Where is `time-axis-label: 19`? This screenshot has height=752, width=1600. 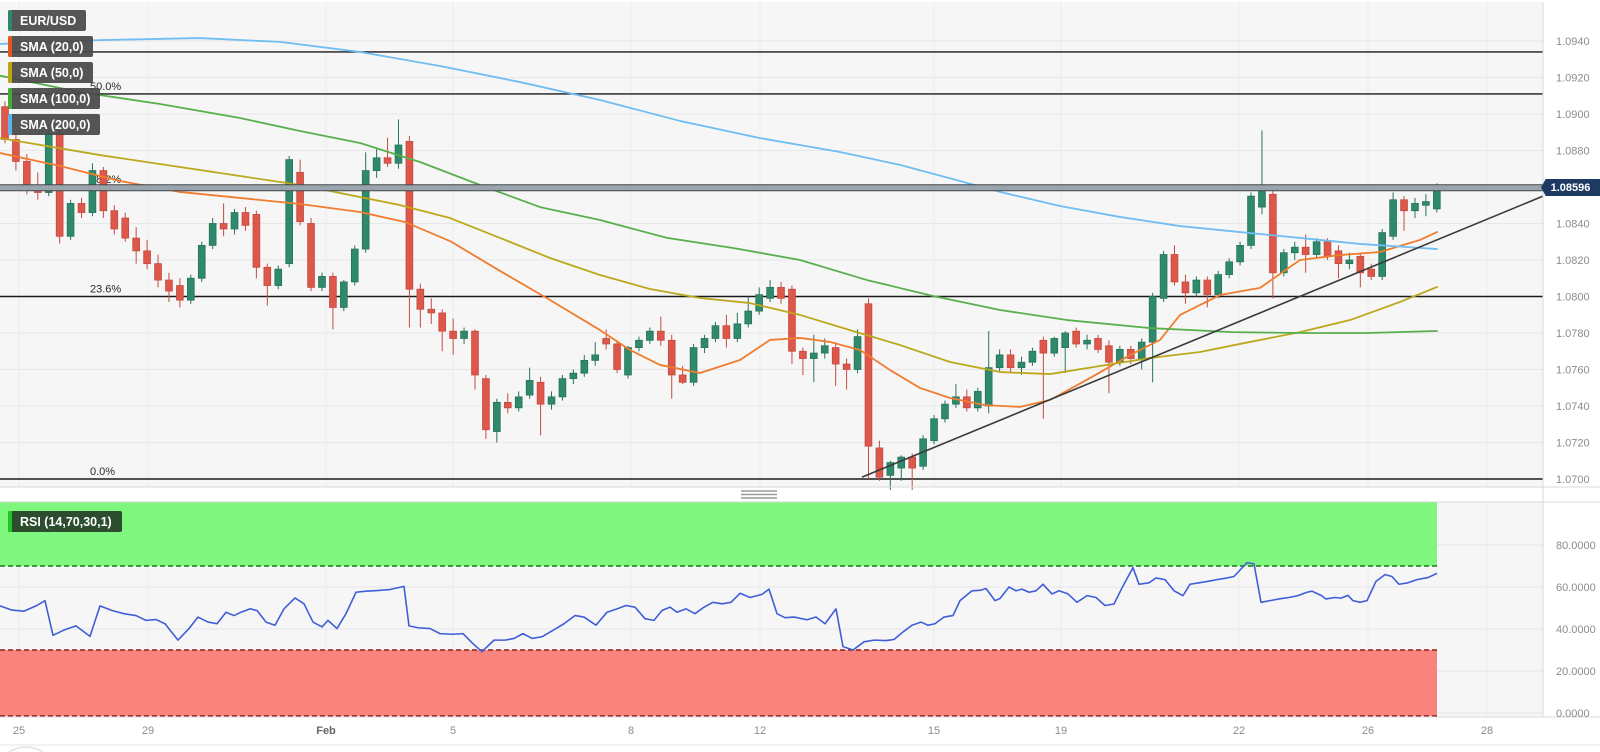
time-axis-label: 19 is located at coordinates (1061, 731).